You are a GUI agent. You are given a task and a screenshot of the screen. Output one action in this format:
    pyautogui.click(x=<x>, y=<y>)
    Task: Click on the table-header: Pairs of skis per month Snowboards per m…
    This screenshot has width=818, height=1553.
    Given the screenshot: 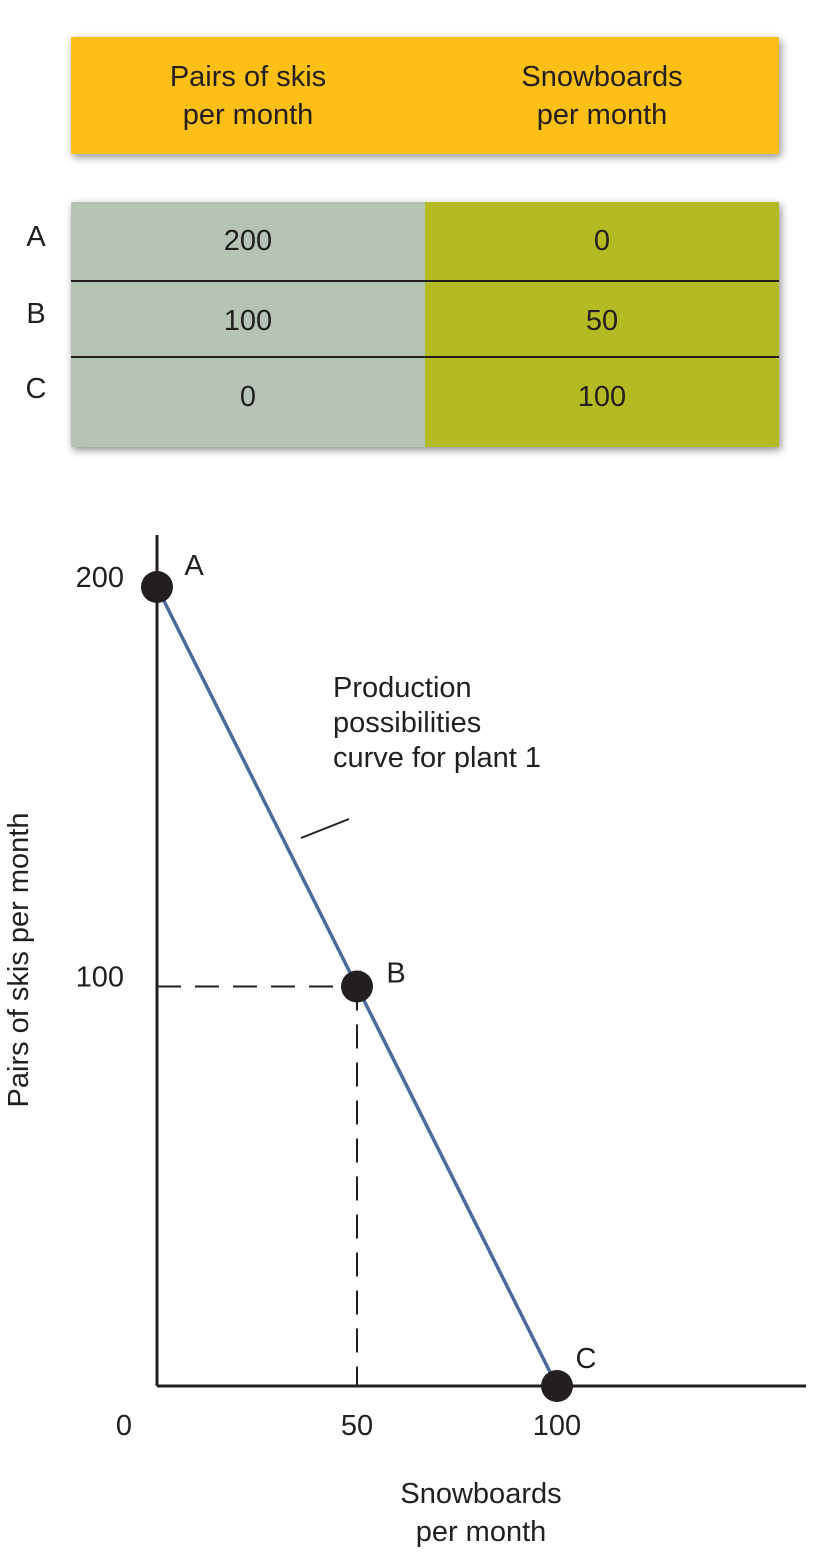 What is the action you would take?
    pyautogui.click(x=425, y=95)
    